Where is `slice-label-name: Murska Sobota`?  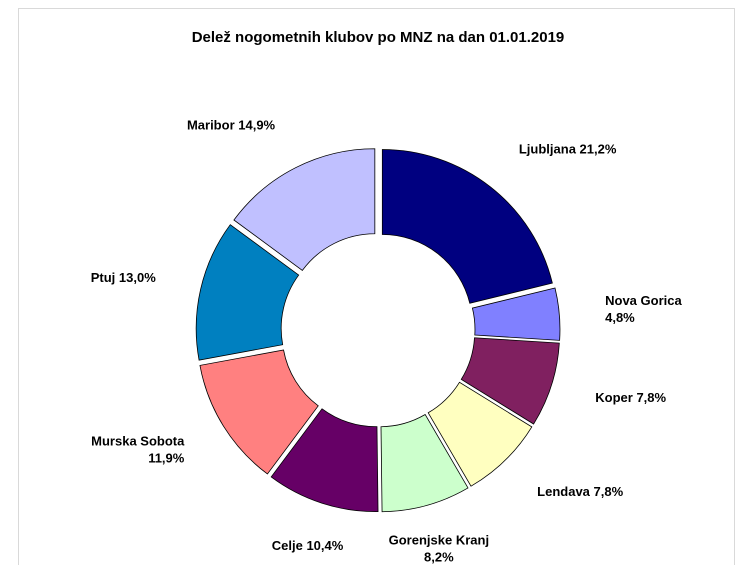
slice-label-name: Murska Sobota is located at coordinates (138, 441).